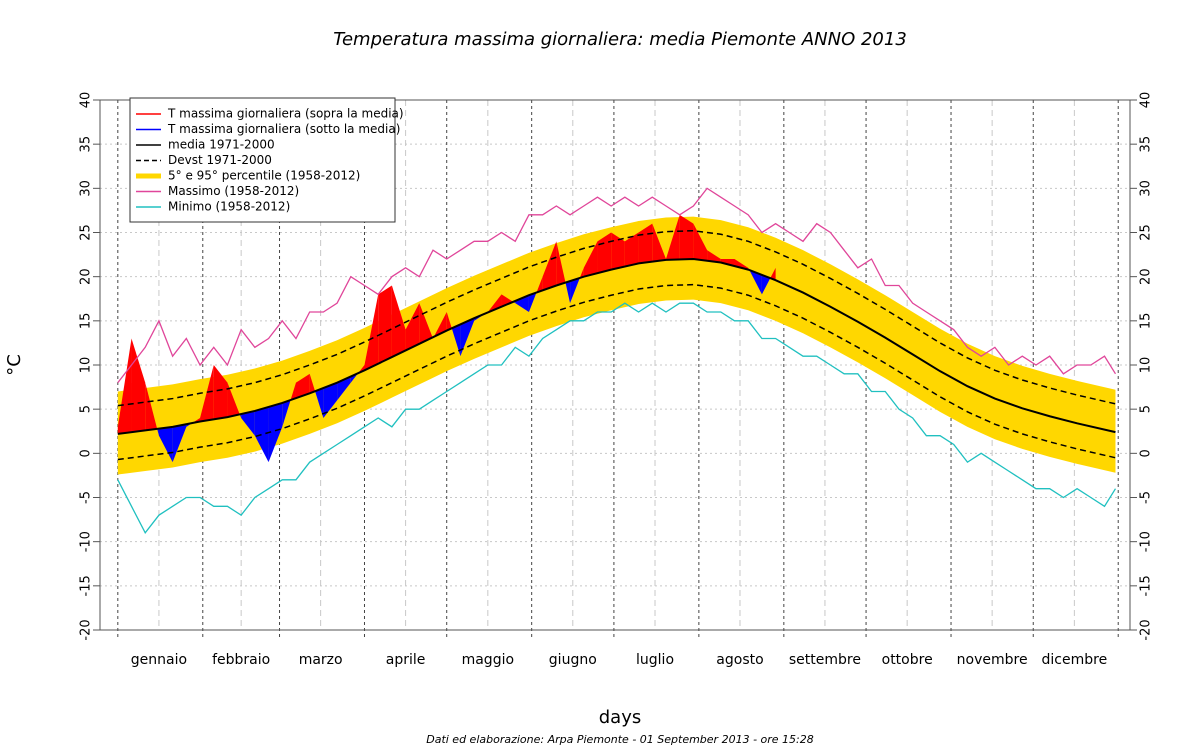  Describe the element at coordinates (241, 660) in the screenshot. I see `x-tick-label: febbraio` at that location.